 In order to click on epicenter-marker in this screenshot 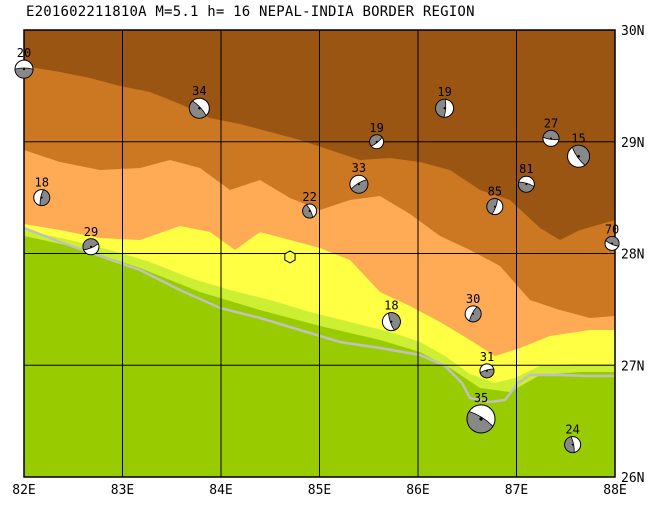, I will do `click(290, 257)`.